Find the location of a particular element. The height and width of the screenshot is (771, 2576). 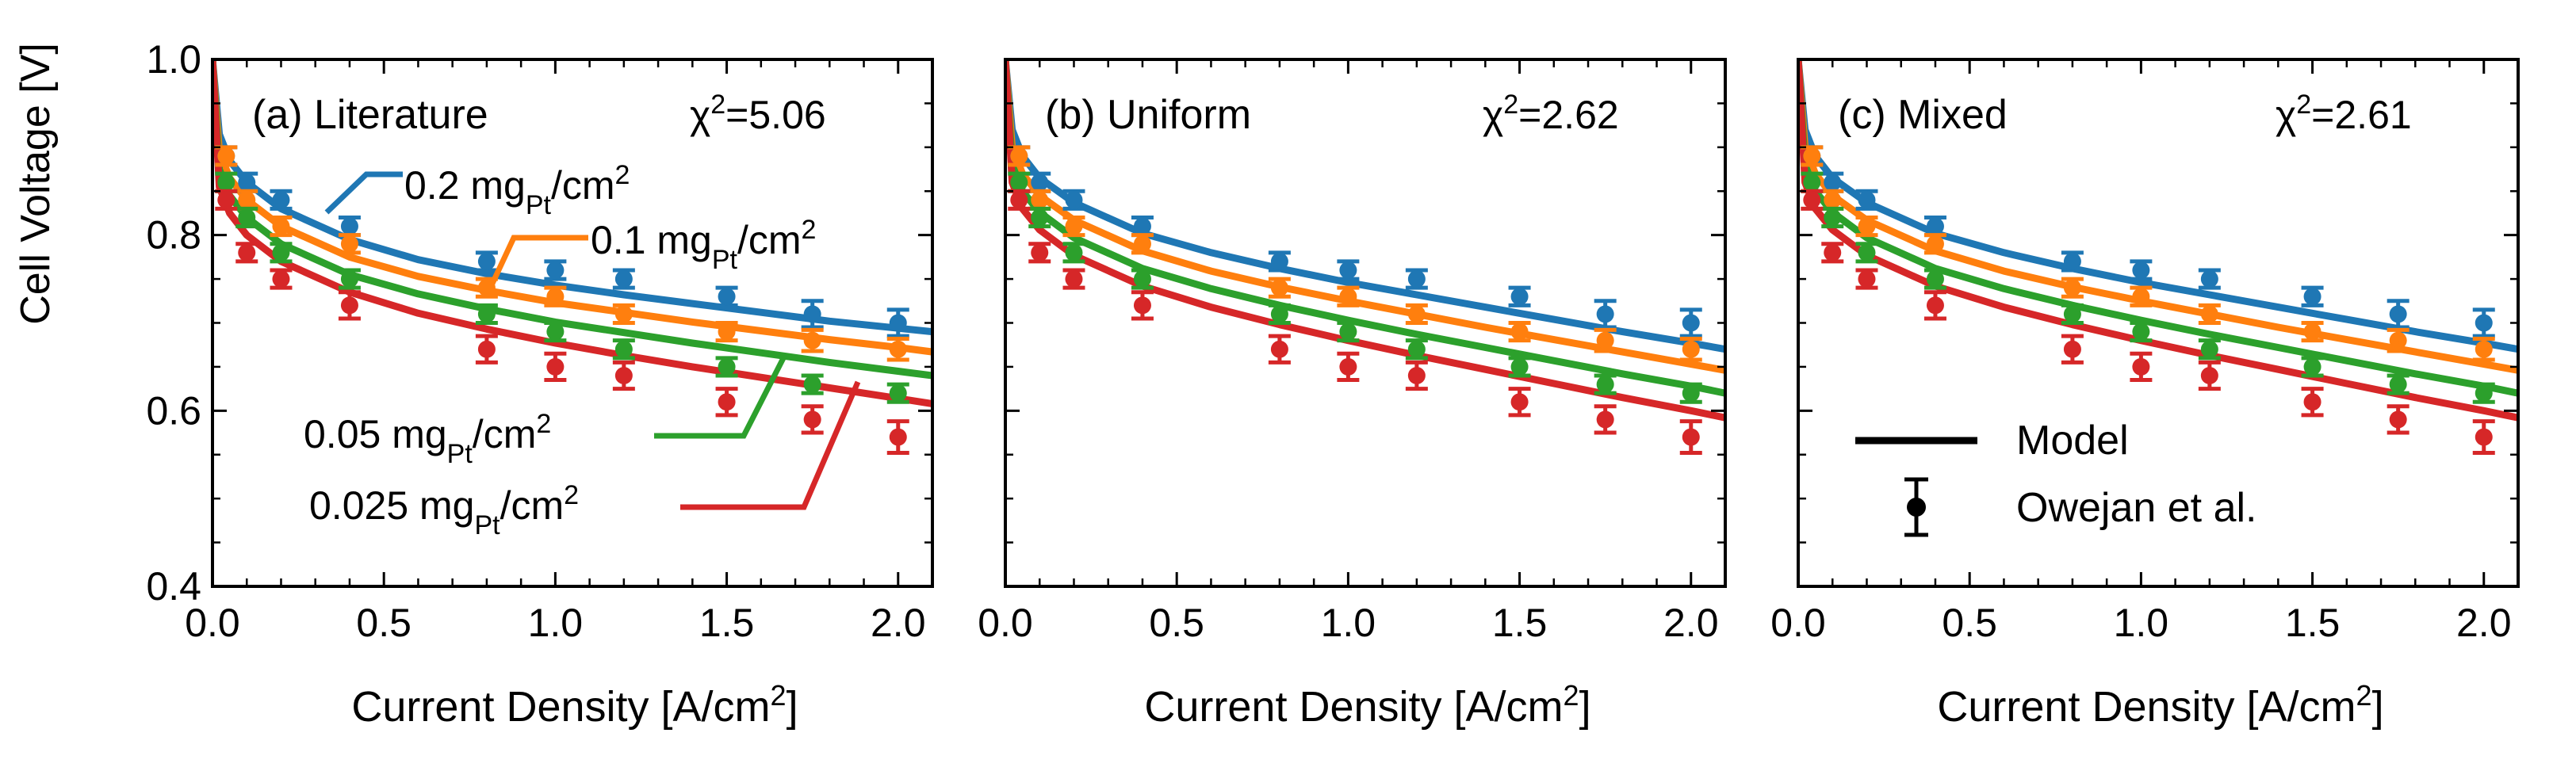

panel-c-chi-symbol: χ is located at coordinates (2286, 115).